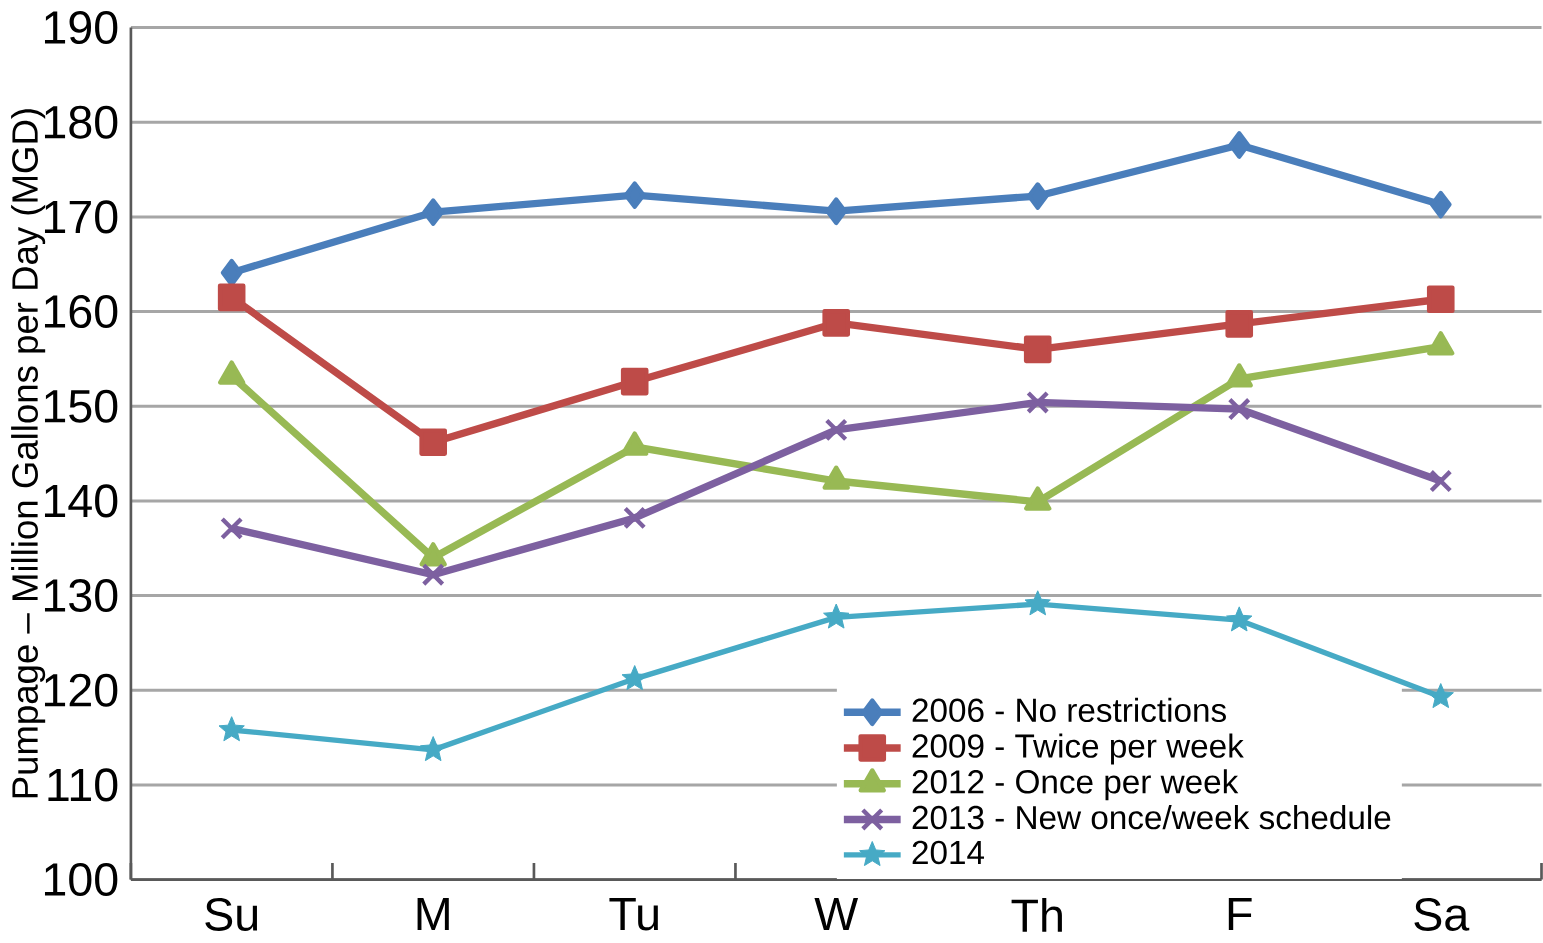 Image resolution: width=1543 pixels, height=943 pixels. What do you see at coordinates (1075, 785) in the screenshot?
I see `legend-label: 2012 - Once per week` at bounding box center [1075, 785].